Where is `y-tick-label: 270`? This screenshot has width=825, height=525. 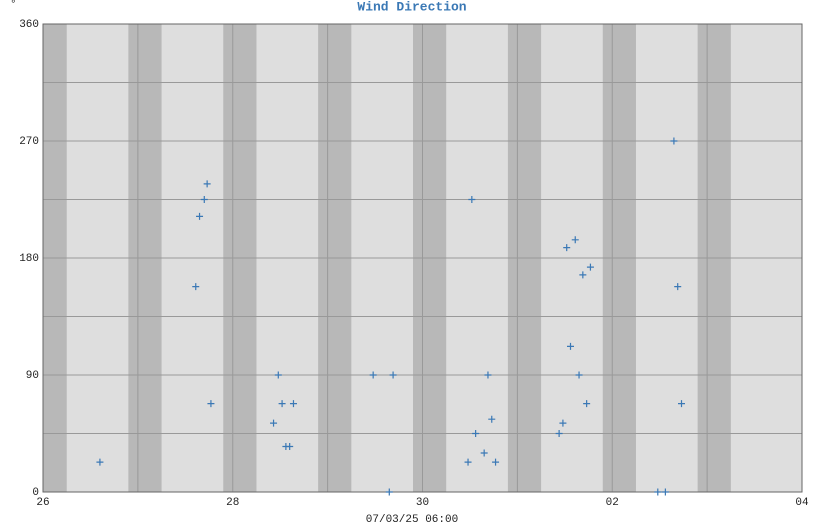 y-tick-label: 270 is located at coordinates (29, 142).